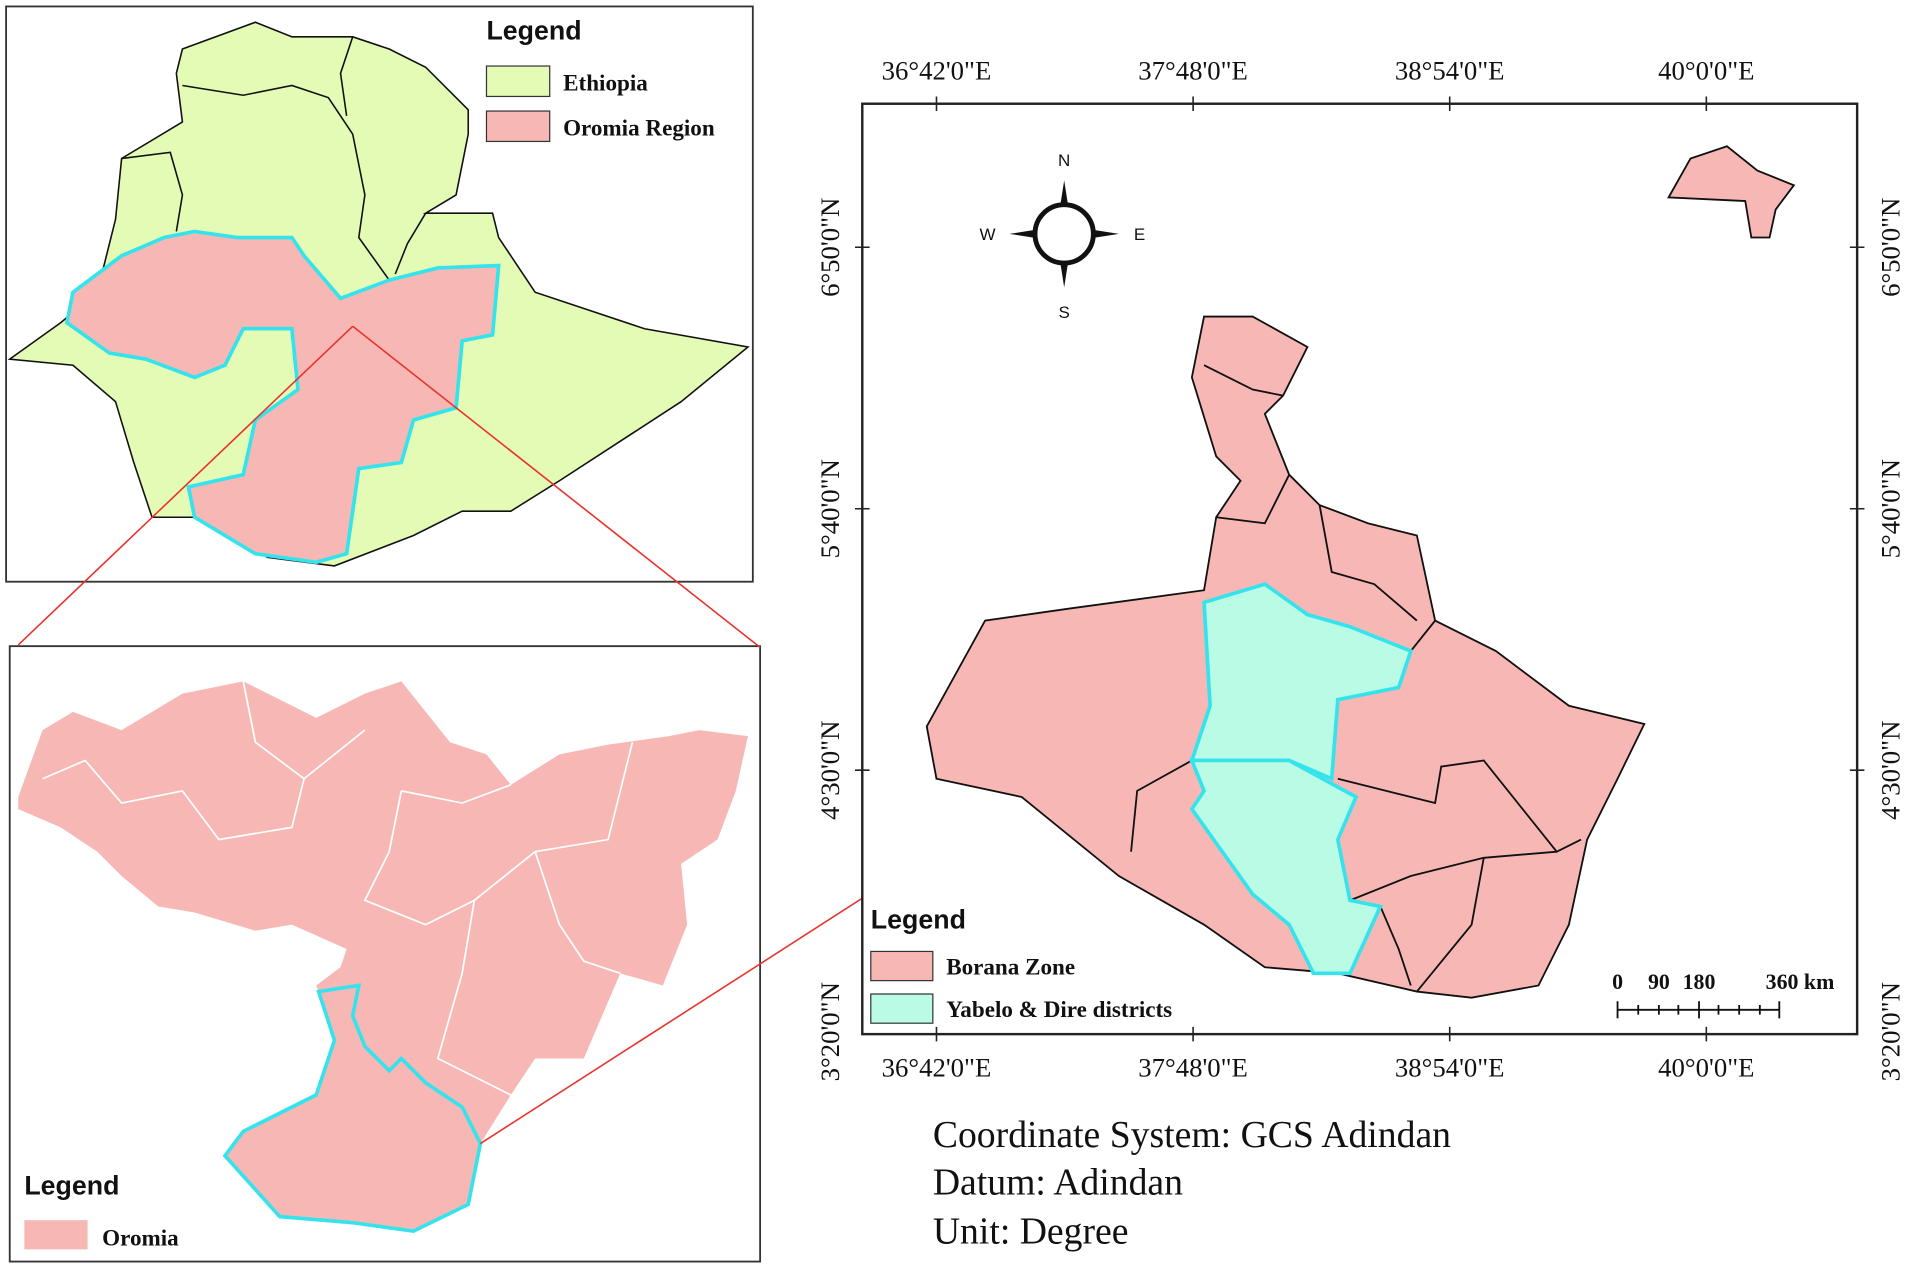 Image resolution: width=1907 pixels, height=1268 pixels. I want to click on north-arrow: N W E S, so click(1063, 236).